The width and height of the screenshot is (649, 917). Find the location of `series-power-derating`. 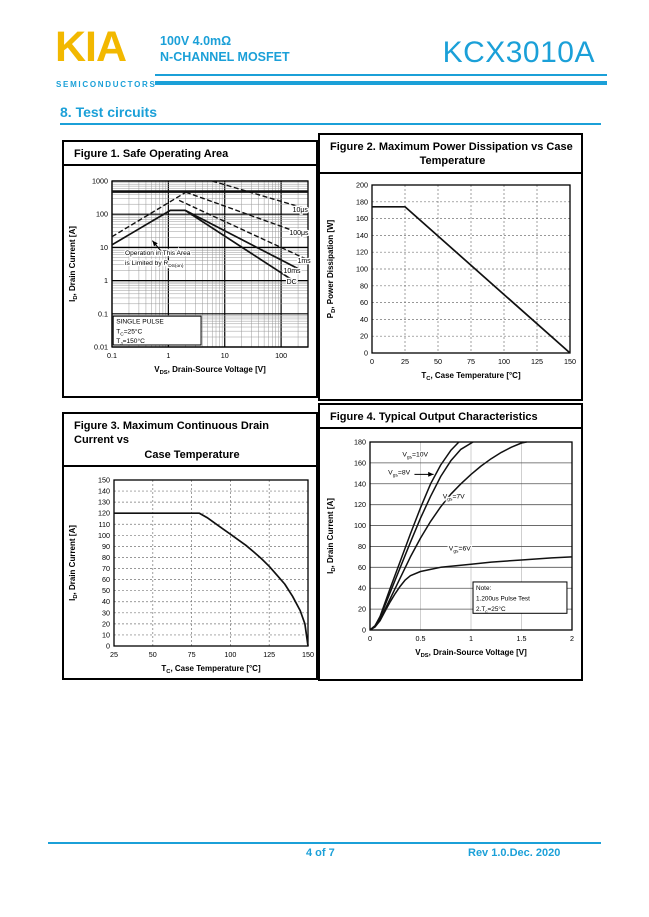

series-power-derating is located at coordinates (471, 279).